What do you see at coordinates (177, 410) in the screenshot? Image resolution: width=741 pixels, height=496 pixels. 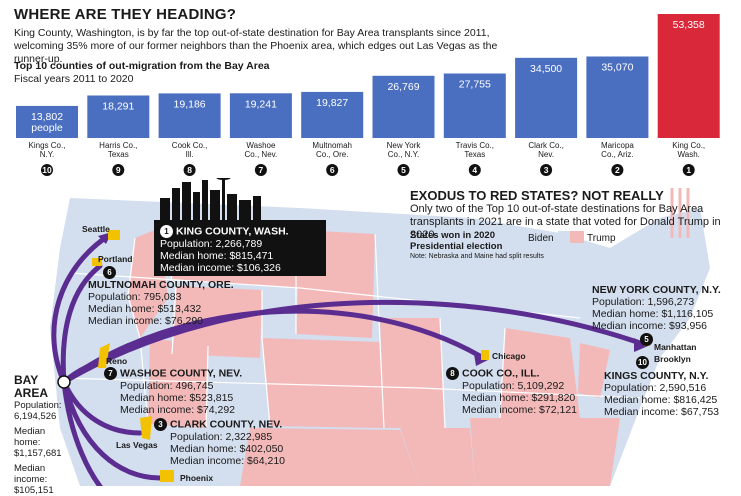 I see `callout-income: Median income: $74,292` at bounding box center [177, 410].